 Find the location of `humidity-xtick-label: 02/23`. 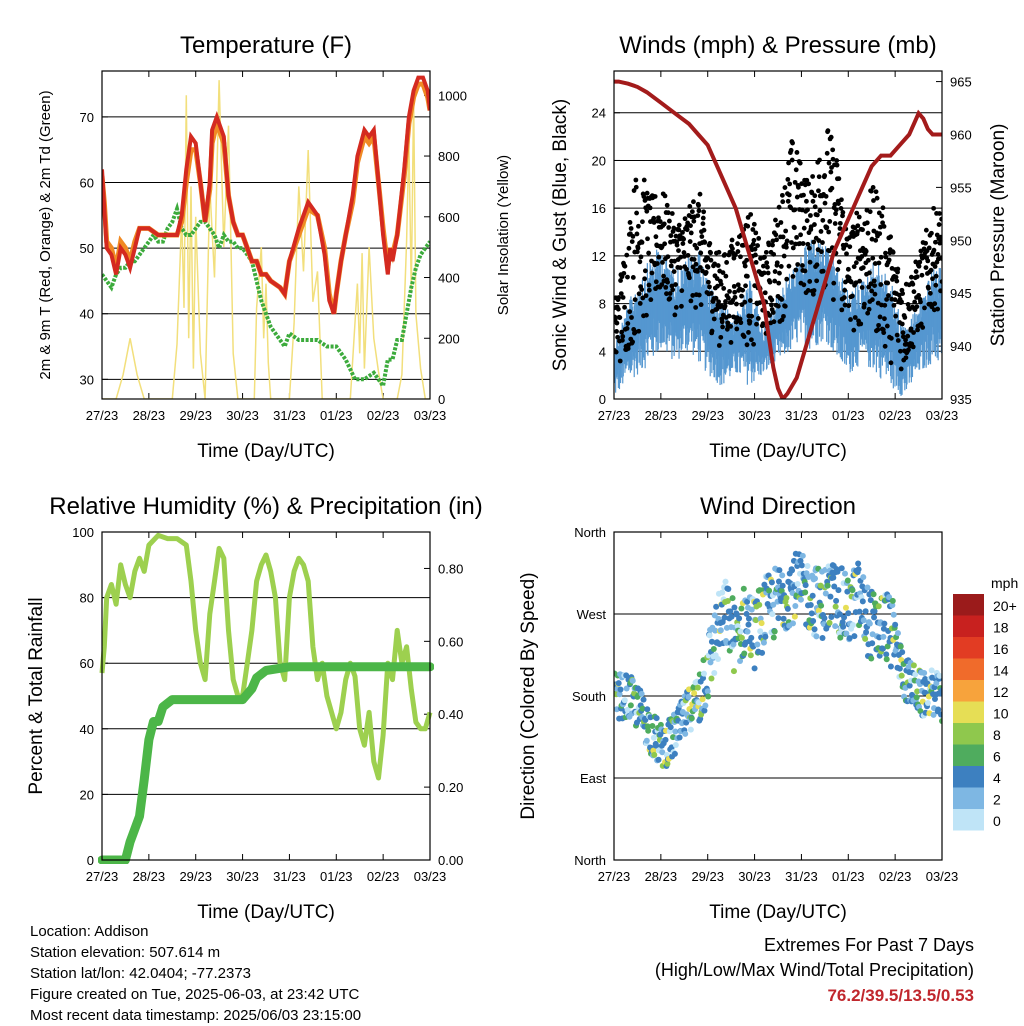

humidity-xtick-label: 02/23 is located at coordinates (383, 876).